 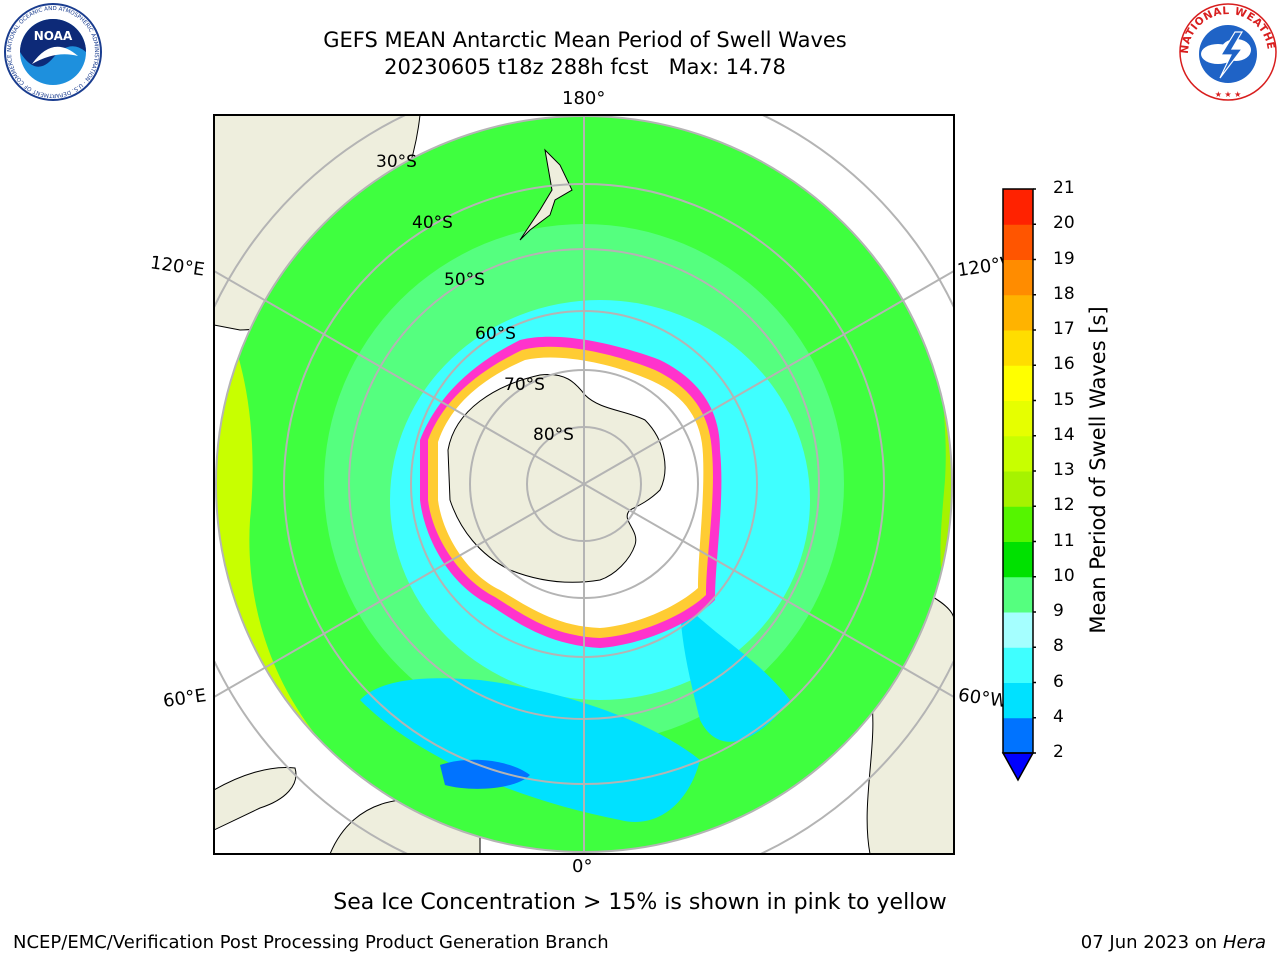 I want to click on colorbar-tick-label: 17, so click(x=1064, y=329).